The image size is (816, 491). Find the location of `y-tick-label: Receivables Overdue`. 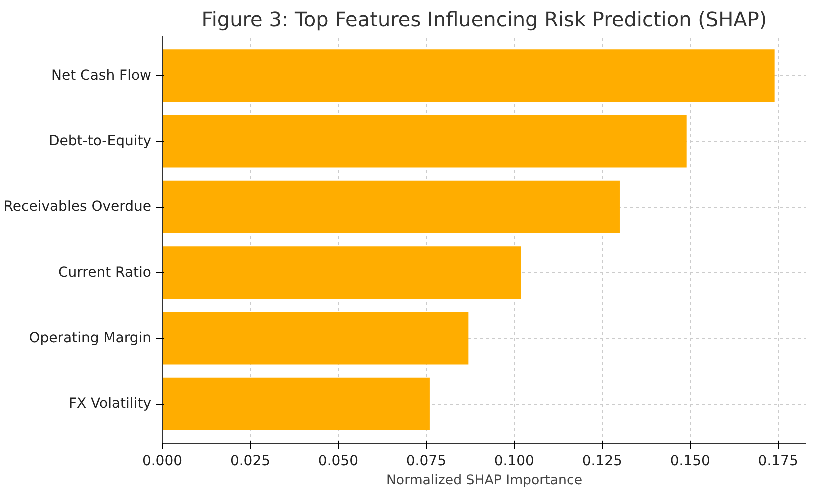

y-tick-label: Receivables Overdue is located at coordinates (78, 207).